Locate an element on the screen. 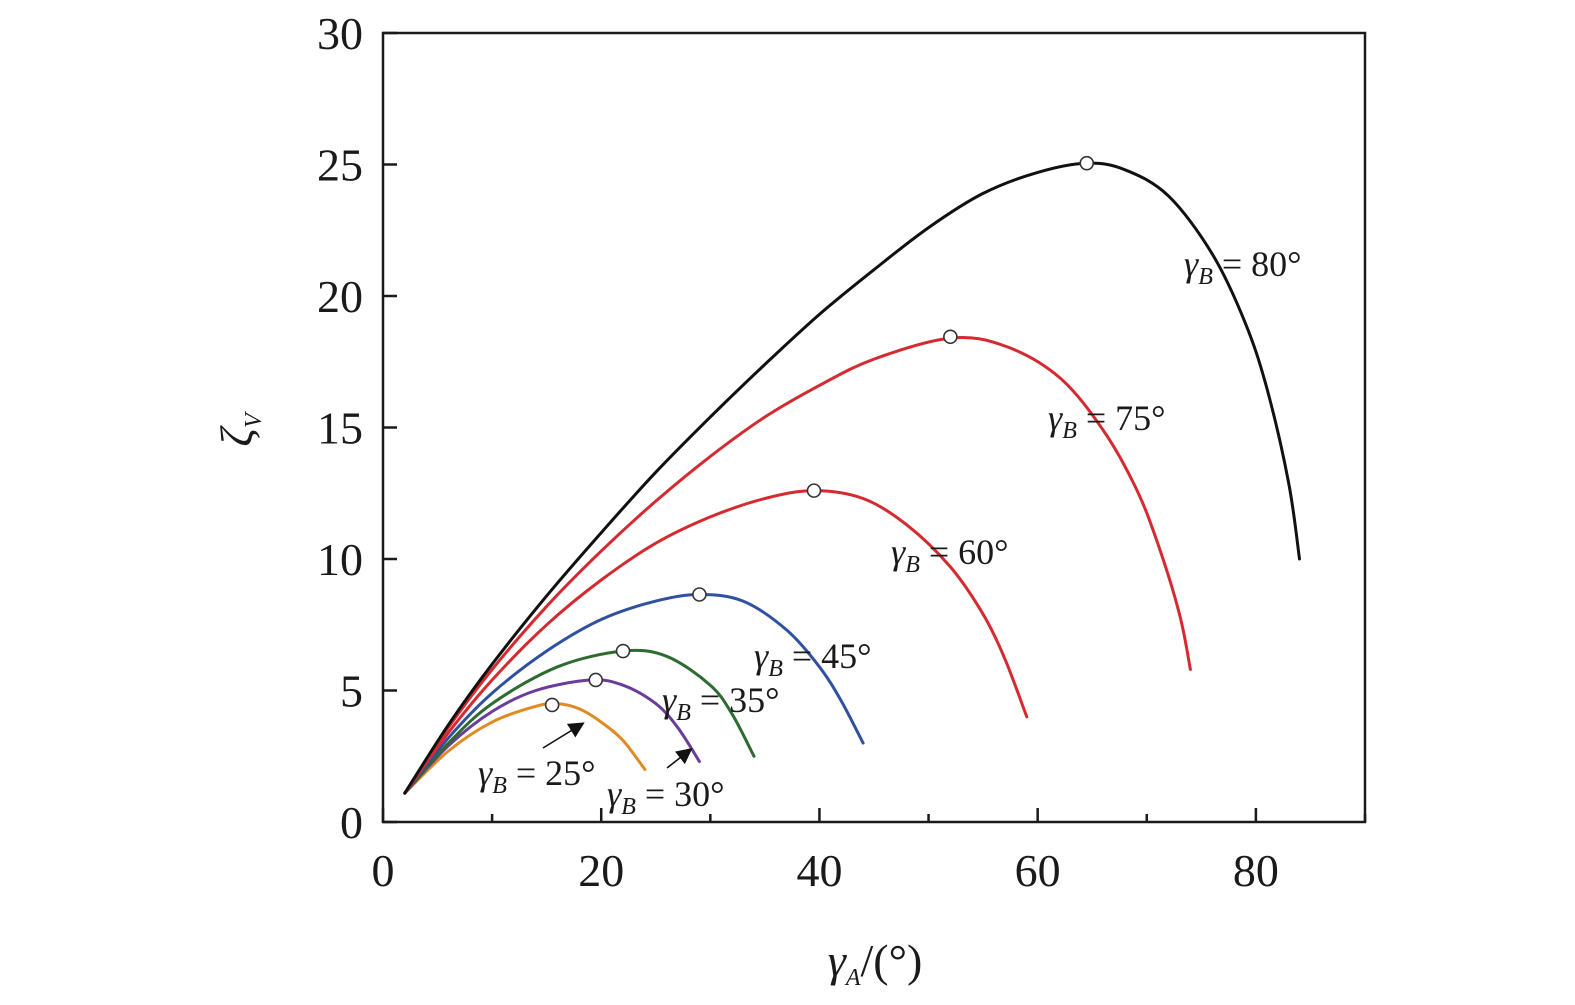 The image size is (1575, 1005). y-tick-label: 5 is located at coordinates (351, 691).